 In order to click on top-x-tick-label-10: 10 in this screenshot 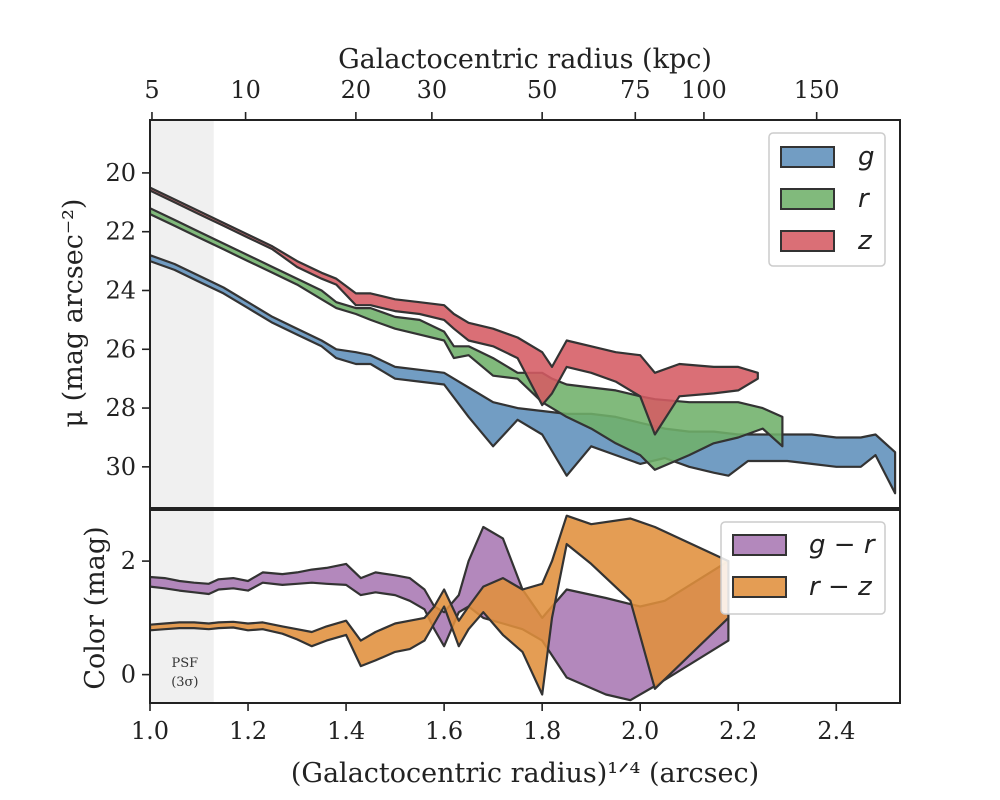, I will do `click(245, 90)`.